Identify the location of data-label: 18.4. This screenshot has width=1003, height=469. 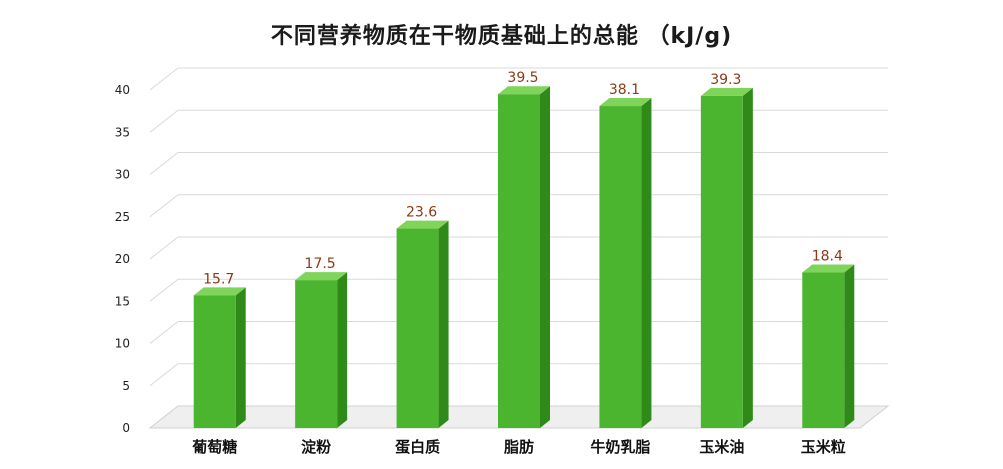
(827, 257).